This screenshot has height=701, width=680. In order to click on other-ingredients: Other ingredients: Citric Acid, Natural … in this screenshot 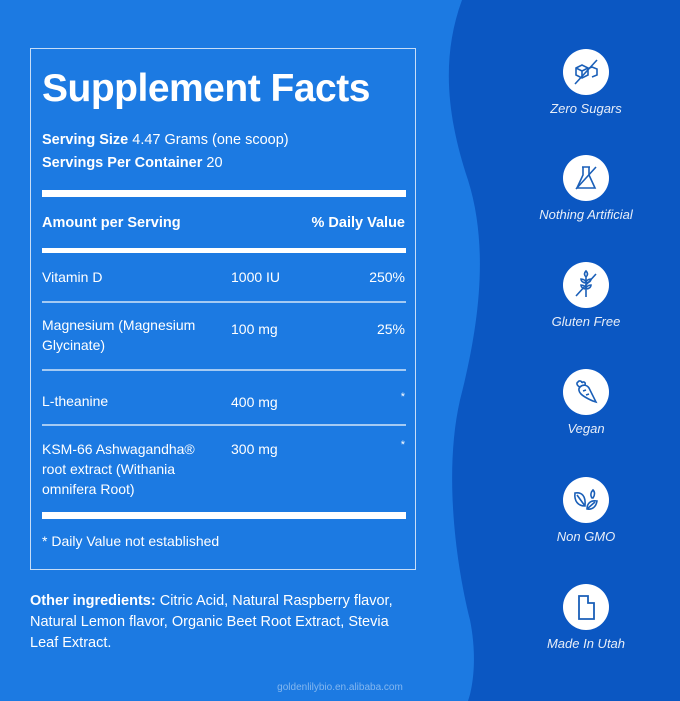, I will do `click(225, 622)`.